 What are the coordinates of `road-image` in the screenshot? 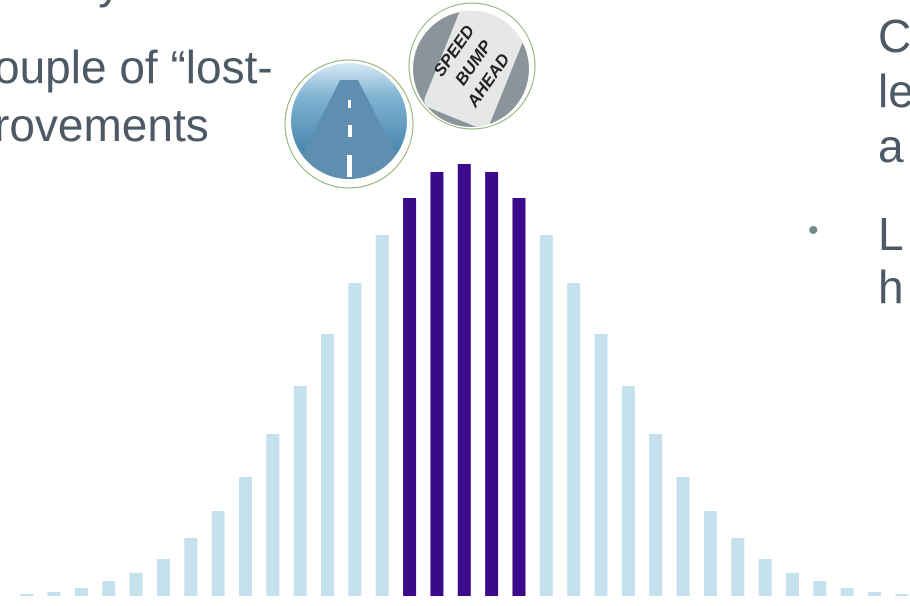 It's located at (349, 124).